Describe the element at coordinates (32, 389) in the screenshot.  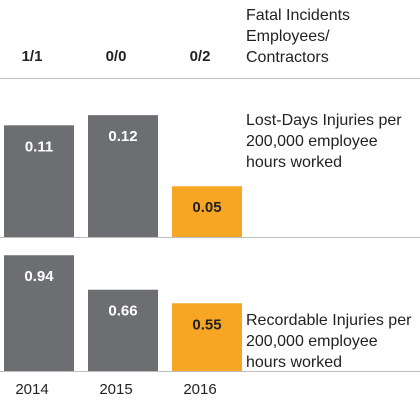
I see `year-label-2014: 2014` at that location.